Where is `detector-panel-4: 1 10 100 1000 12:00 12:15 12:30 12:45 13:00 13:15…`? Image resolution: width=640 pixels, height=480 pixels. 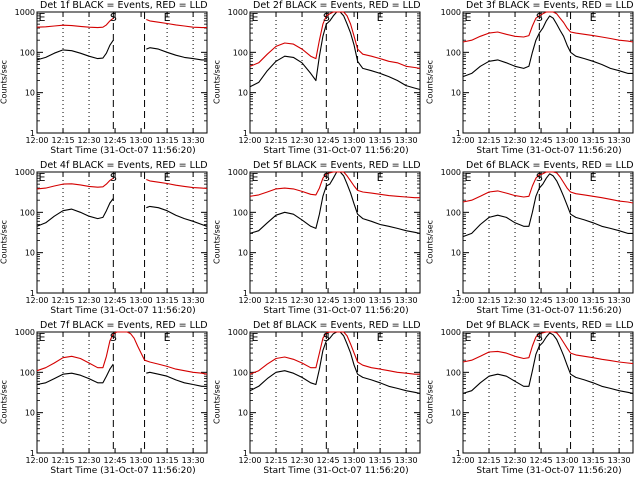 detector-panel-4: 1 10 100 1000 12:00 12:15 12:30 12:45 13:00 13:15… is located at coordinates (106, 240).